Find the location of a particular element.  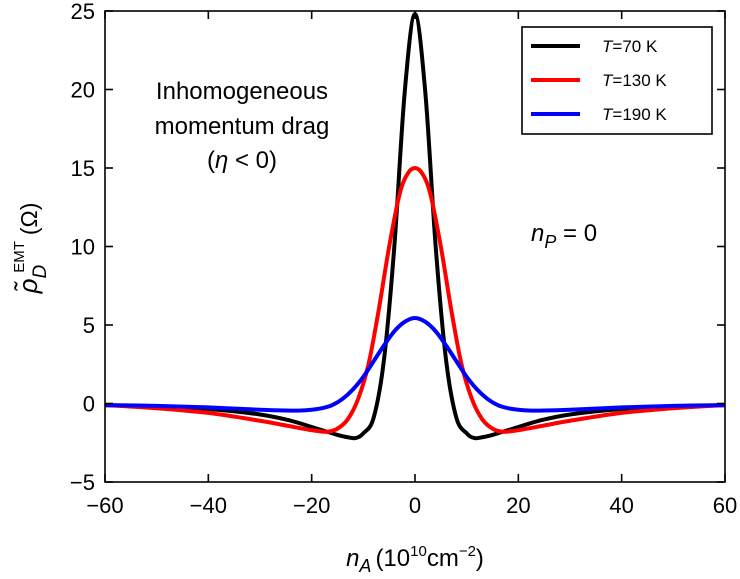

x-tick-label: 40 is located at coordinates (621, 505).